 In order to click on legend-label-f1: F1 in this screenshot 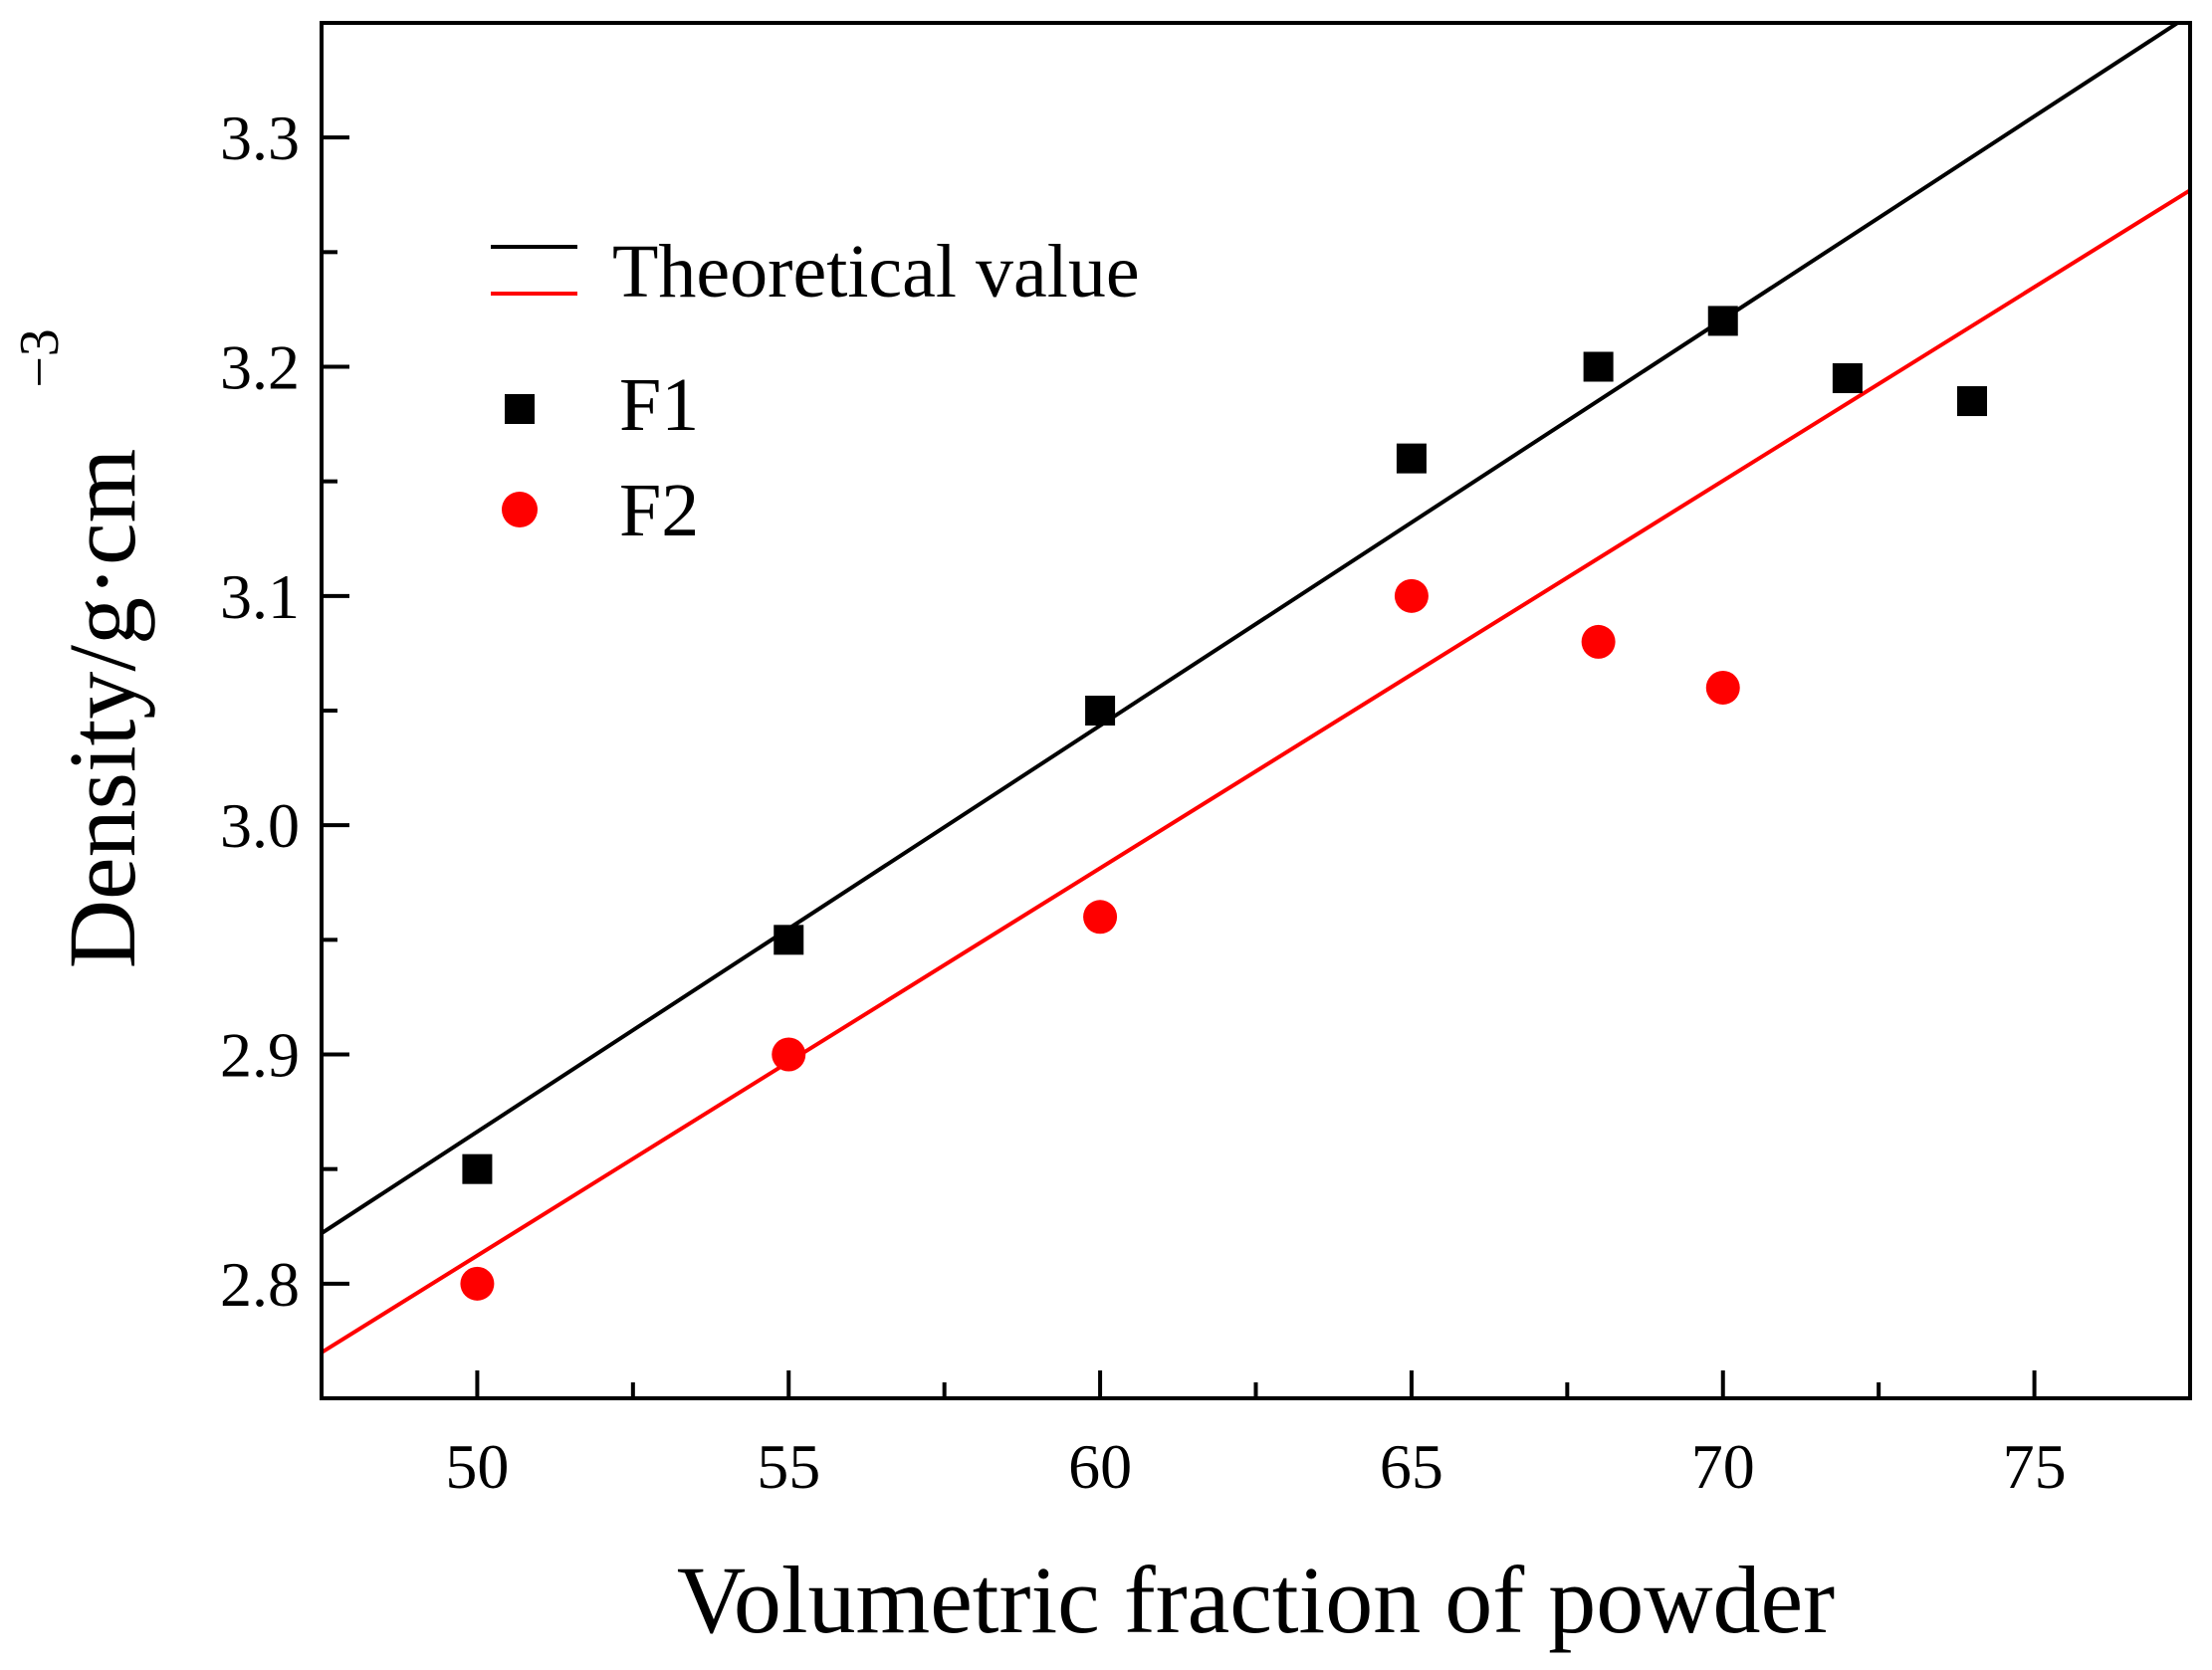, I will do `click(659, 405)`.